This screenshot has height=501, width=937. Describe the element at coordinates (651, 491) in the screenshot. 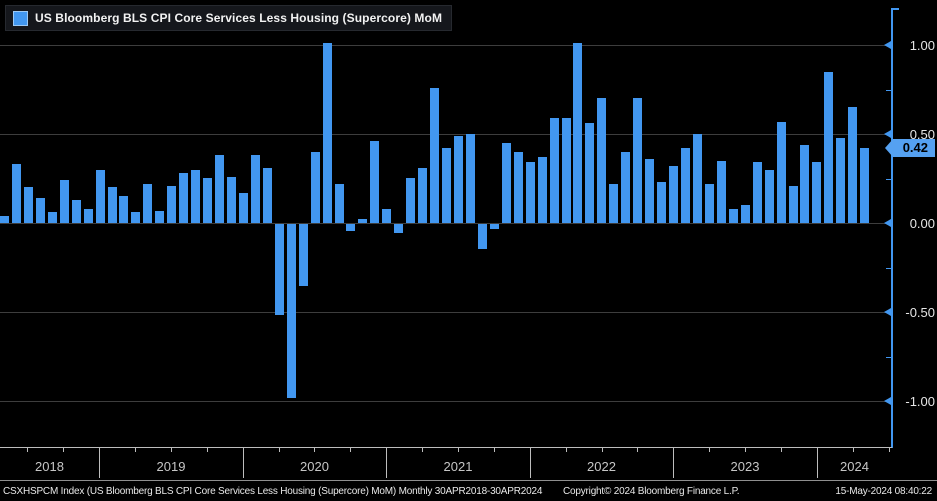

I see `status-copyright: Copyright© 2024 Bloomberg Finance L.P.` at that location.